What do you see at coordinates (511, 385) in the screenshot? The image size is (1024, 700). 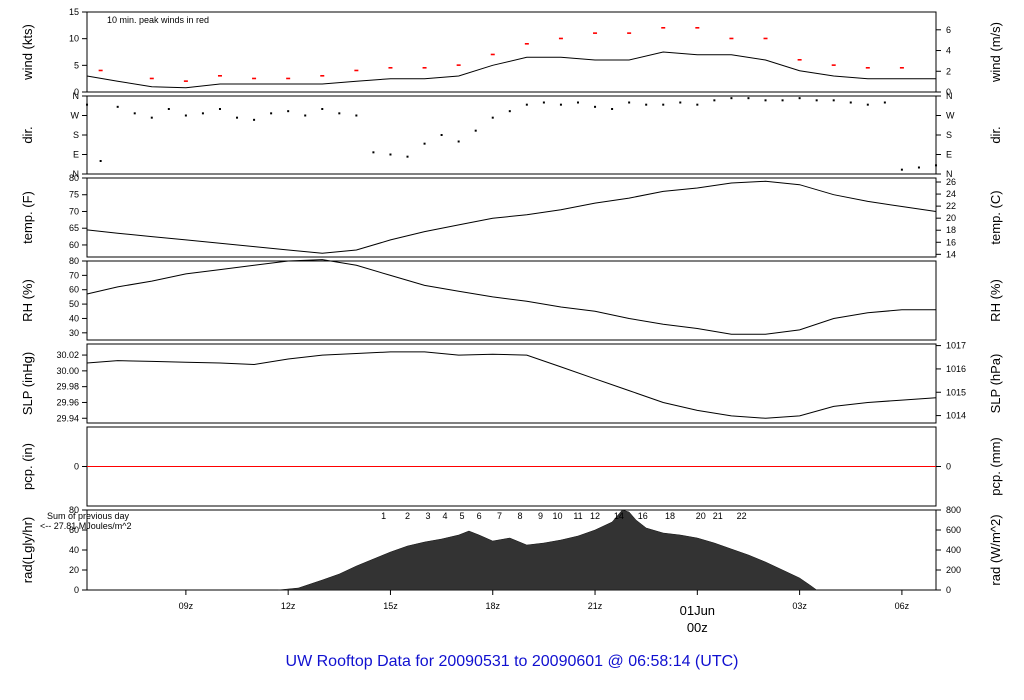 I see `slp-series-line` at bounding box center [511, 385].